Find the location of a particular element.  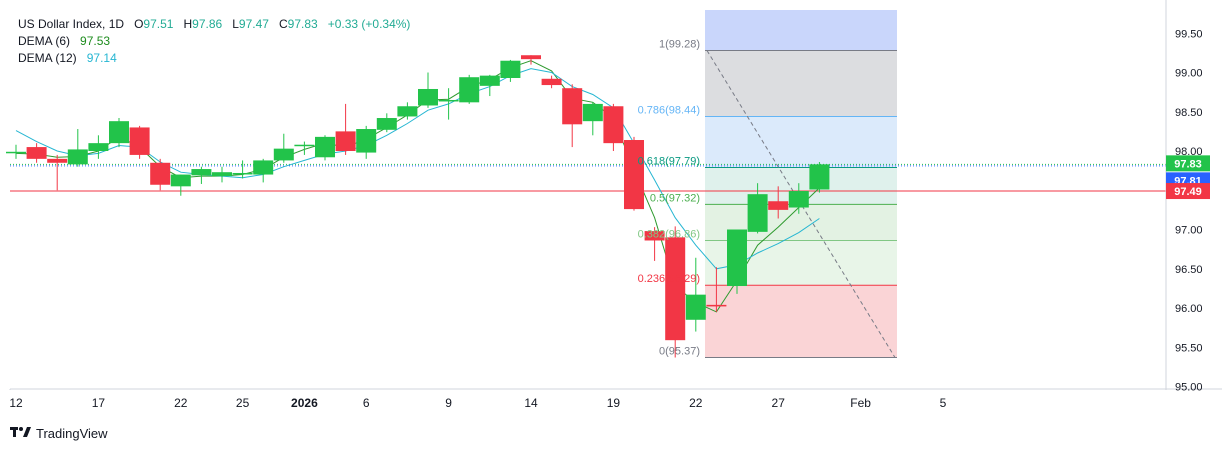

price-label-3: 97.49 is located at coordinates (1188, 191).